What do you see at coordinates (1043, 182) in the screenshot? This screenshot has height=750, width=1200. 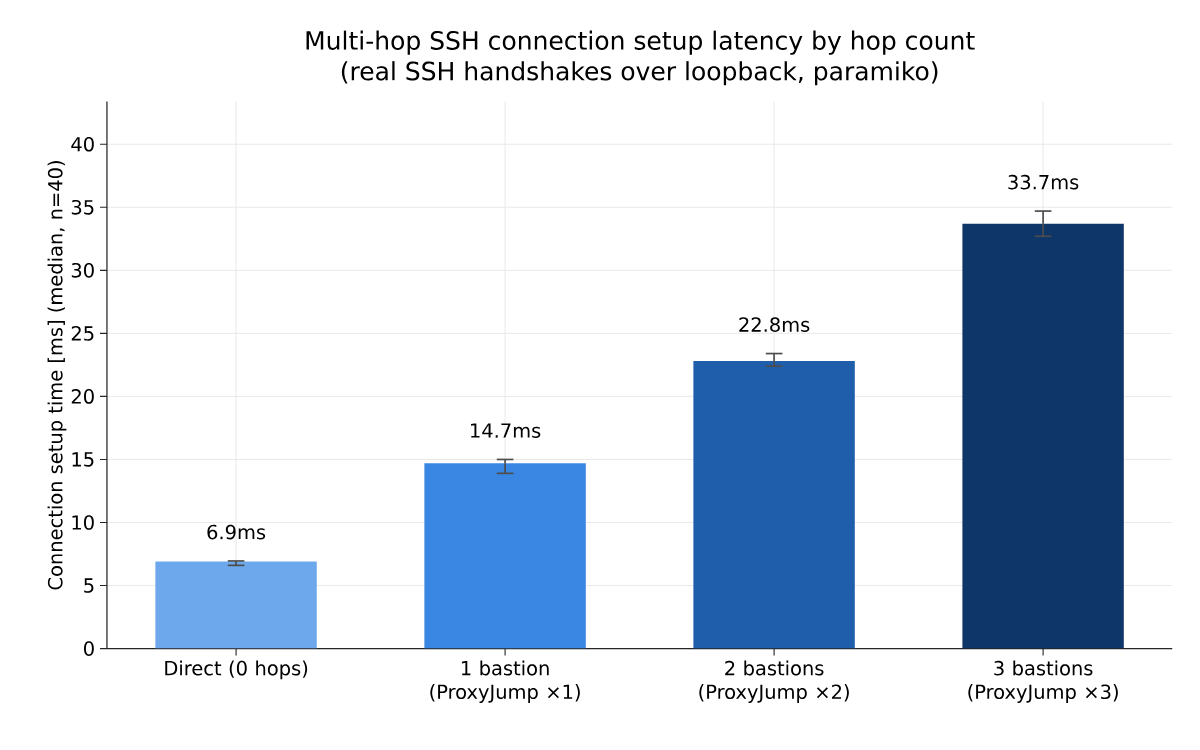 I see `data-label: 33.7ms` at bounding box center [1043, 182].